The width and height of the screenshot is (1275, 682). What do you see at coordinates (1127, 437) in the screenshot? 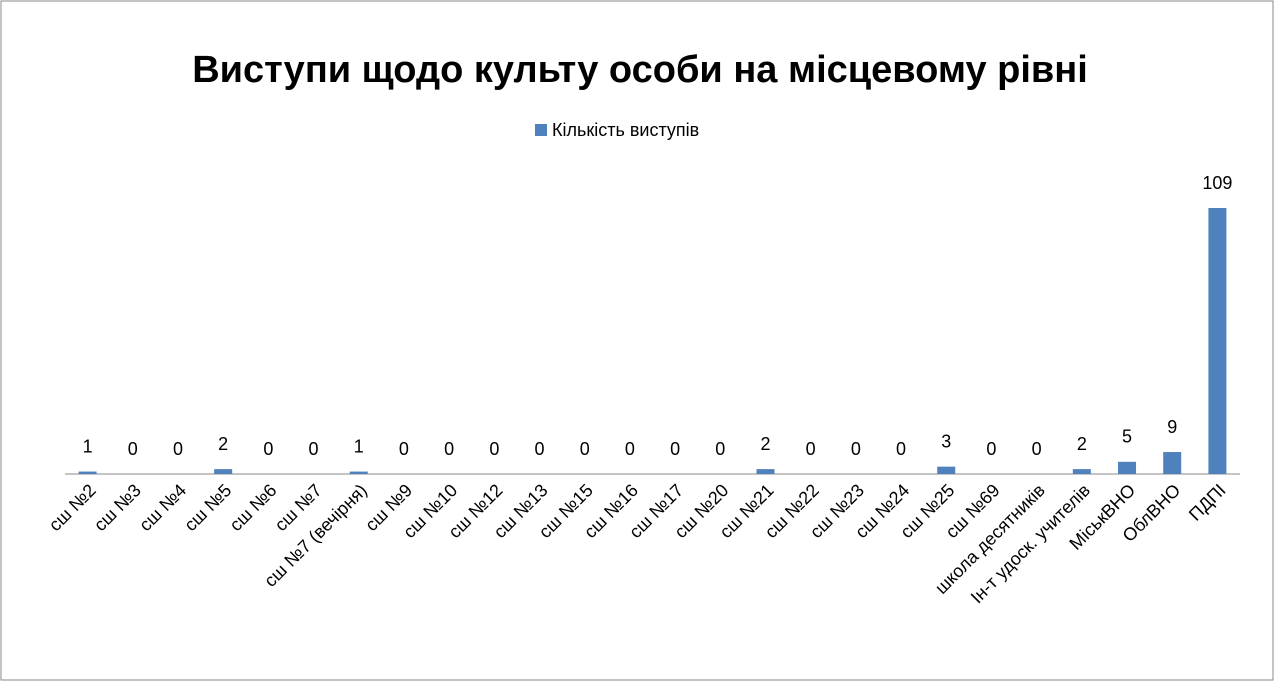
I see `data-label: 5` at bounding box center [1127, 437].